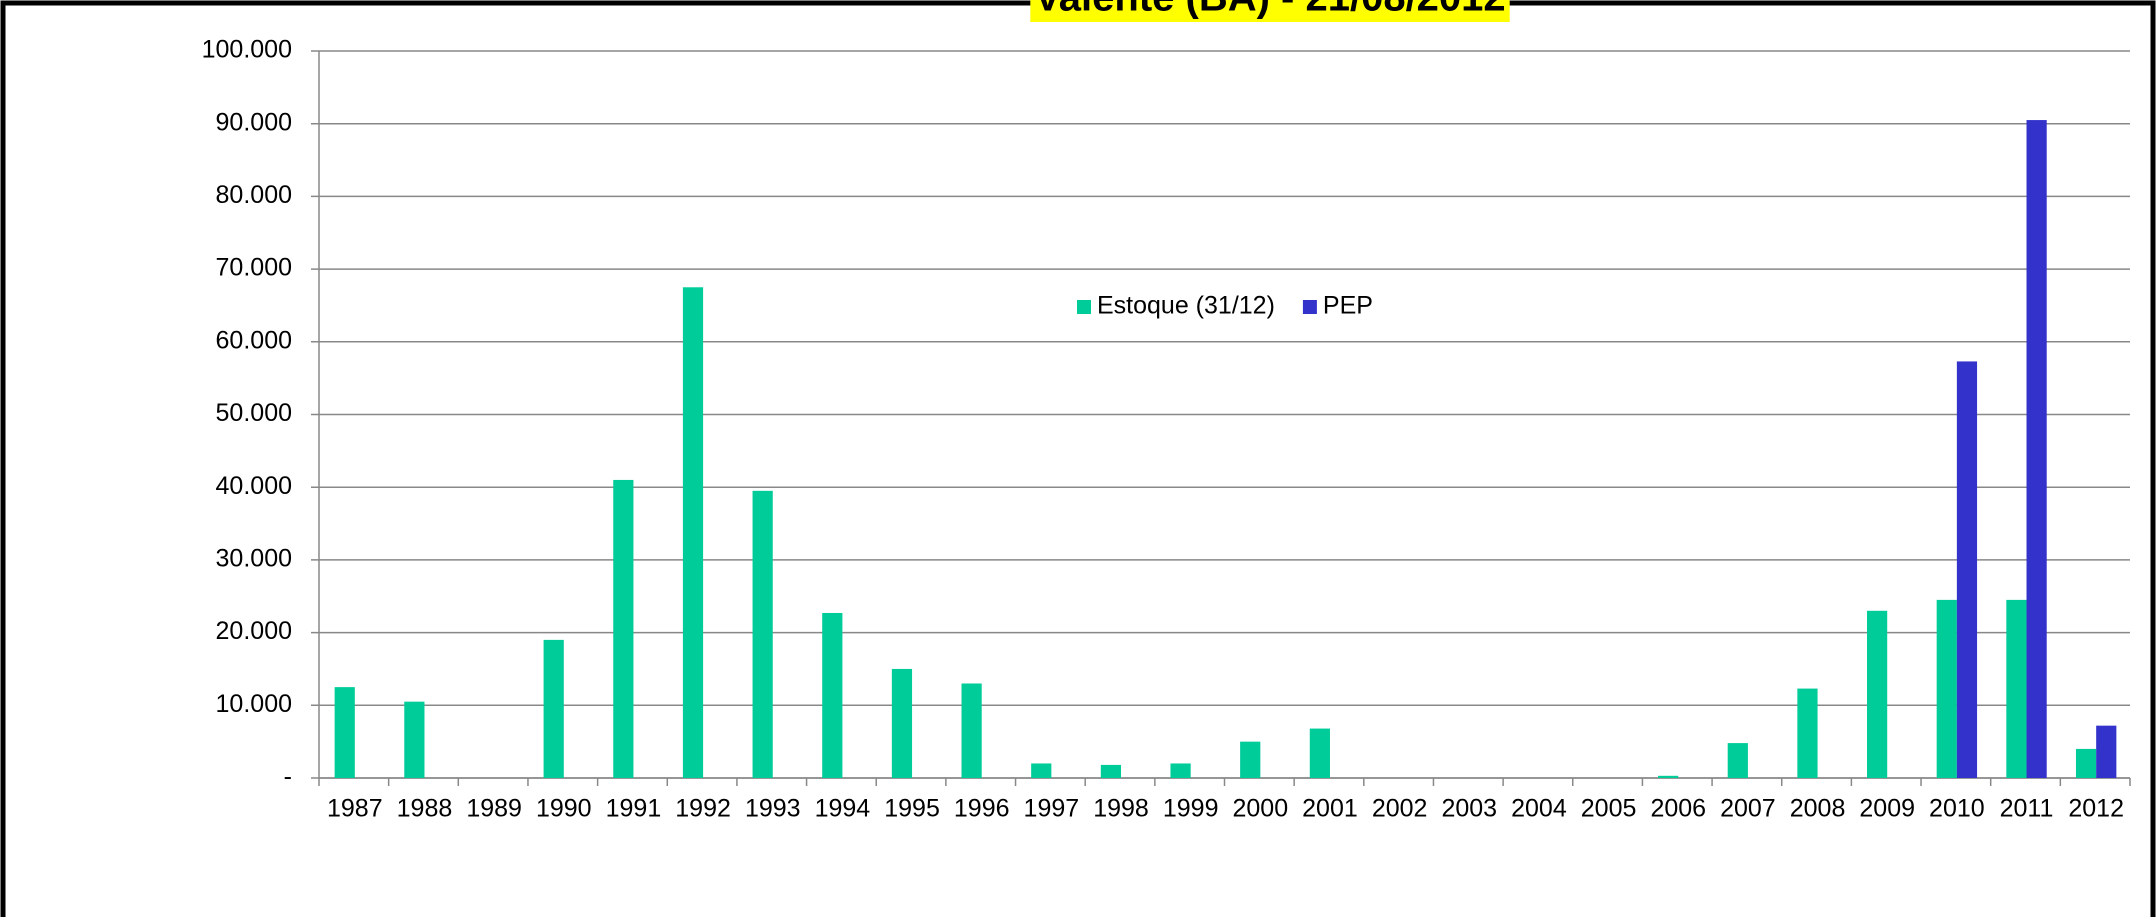 This screenshot has height=917, width=2156. What do you see at coordinates (1121, 809) in the screenshot?
I see `x-tick-label: 1998` at bounding box center [1121, 809].